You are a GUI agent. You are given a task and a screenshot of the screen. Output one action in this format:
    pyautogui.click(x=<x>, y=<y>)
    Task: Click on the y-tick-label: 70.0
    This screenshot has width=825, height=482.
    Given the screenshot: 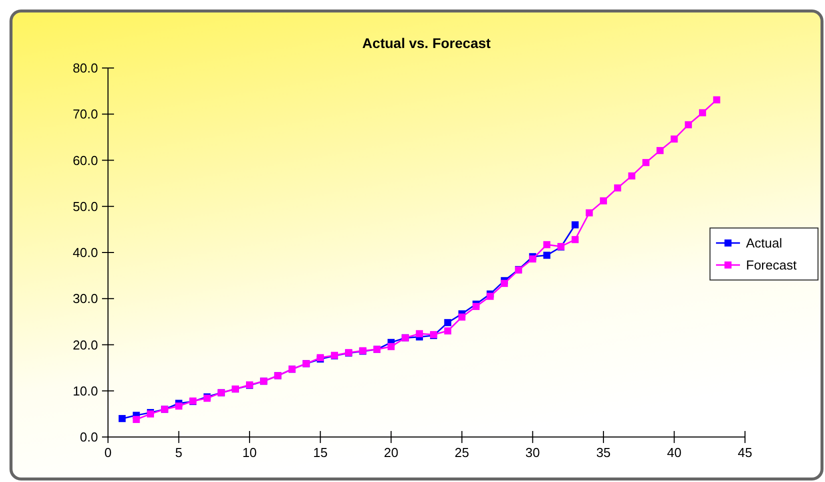 What is the action you would take?
    pyautogui.click(x=85, y=114)
    